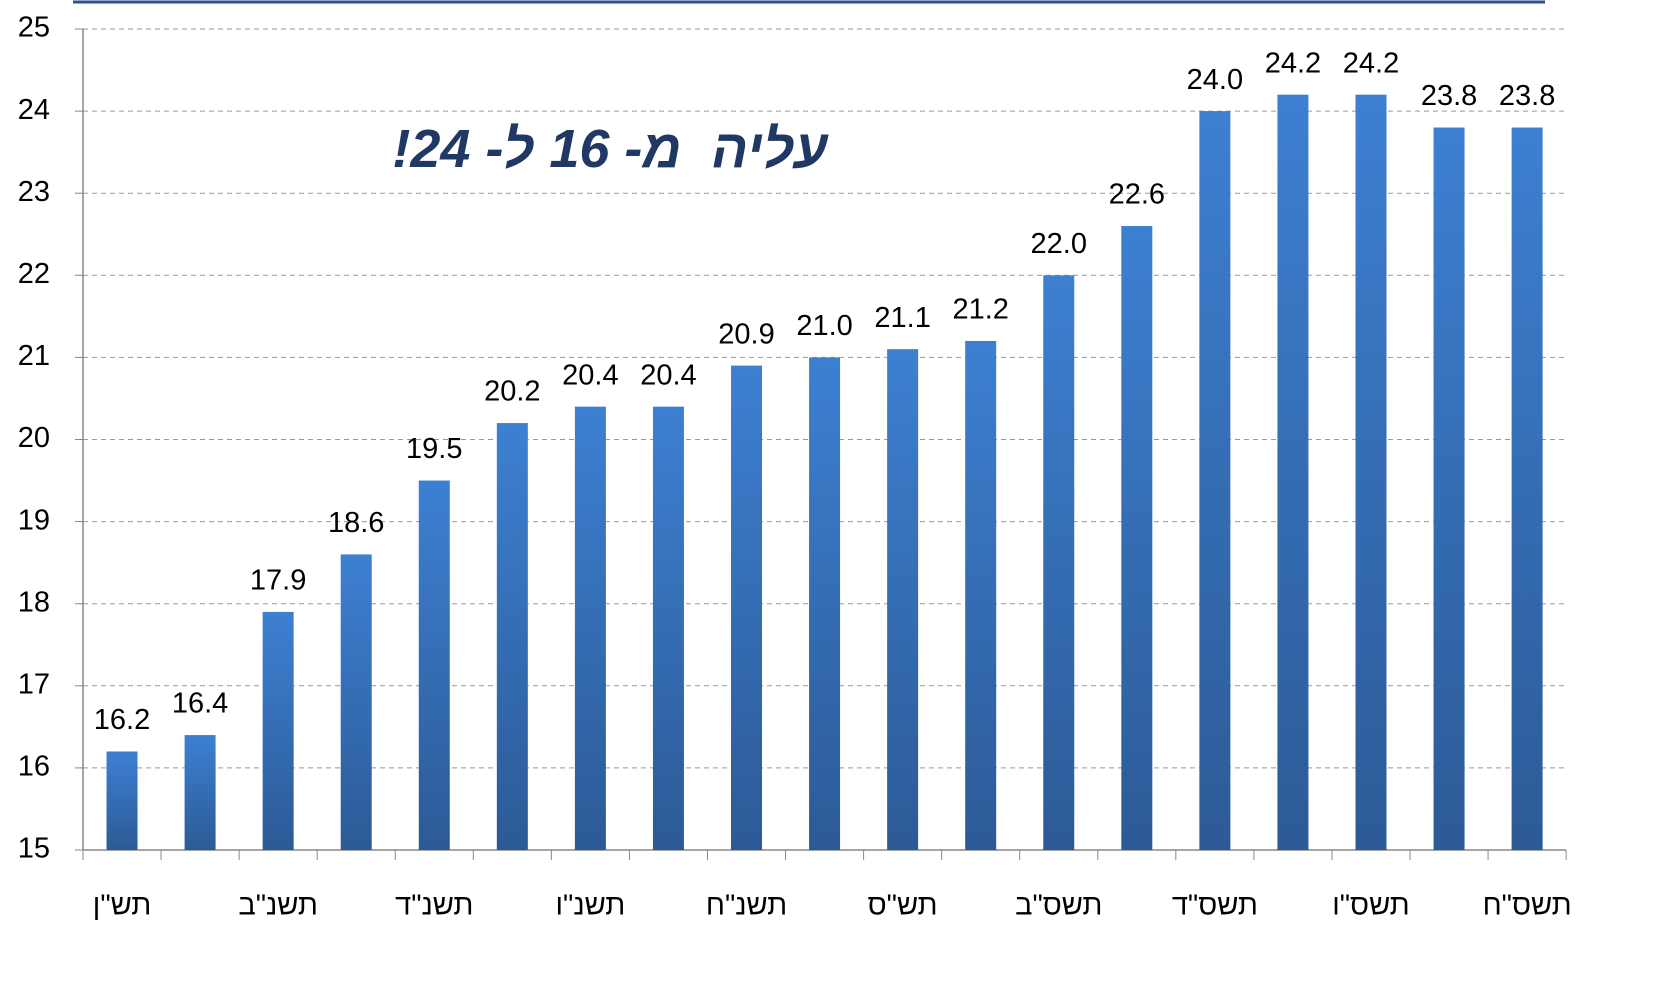 This screenshot has height=984, width=1671. I want to click on value-label: 21.0, so click(824, 326).